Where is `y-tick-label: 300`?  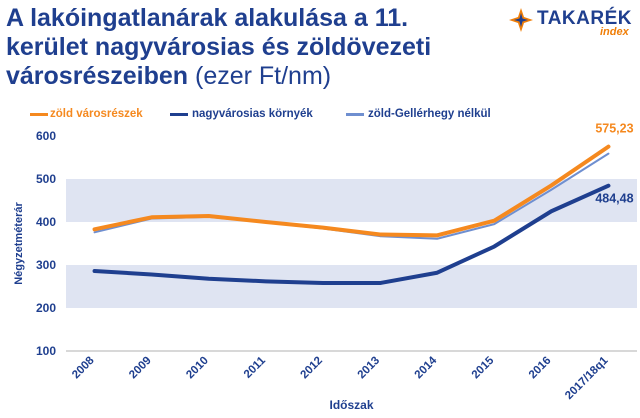 y-tick-label: 300 is located at coordinates (46, 265).